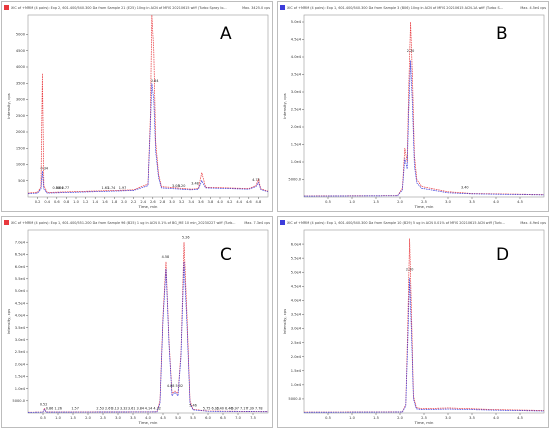  I want to click on y-tick-label: 4.0e4, so click(20, 316).